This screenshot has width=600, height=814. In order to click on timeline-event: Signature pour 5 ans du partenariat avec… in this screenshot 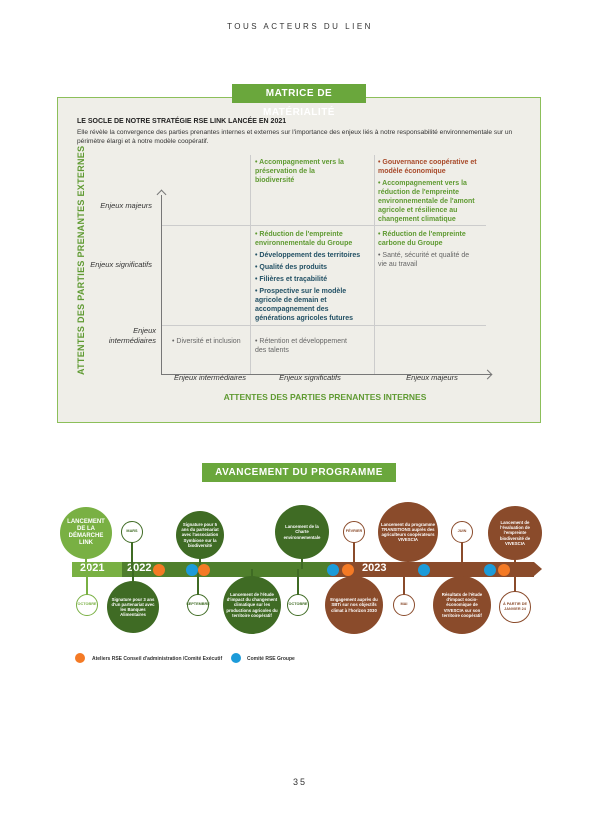, I will do `click(200, 535)`.